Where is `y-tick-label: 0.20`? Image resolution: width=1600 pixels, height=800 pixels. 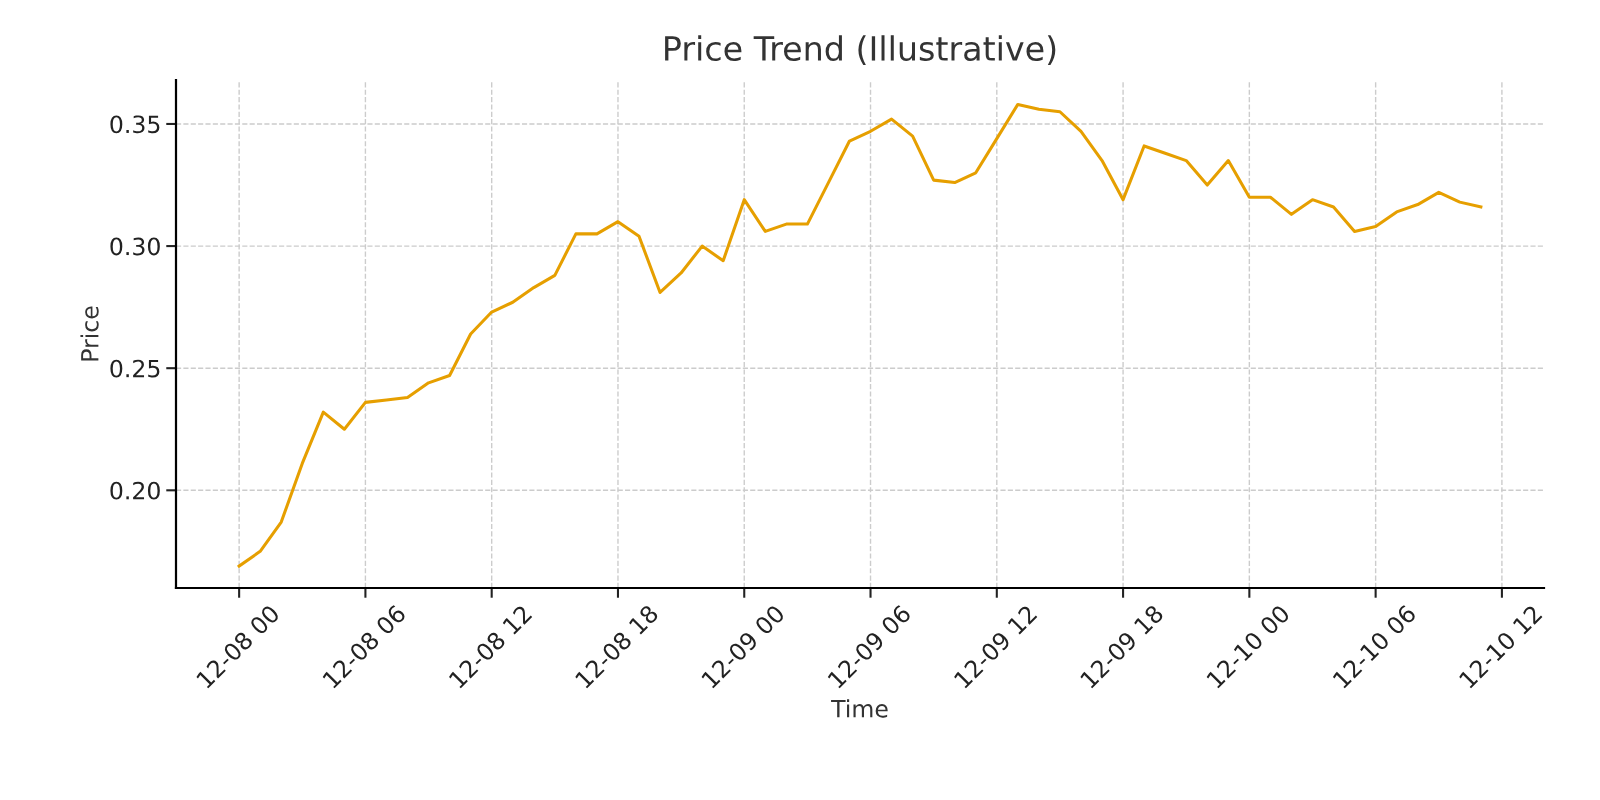 y-tick-label: 0.20 is located at coordinates (135, 490).